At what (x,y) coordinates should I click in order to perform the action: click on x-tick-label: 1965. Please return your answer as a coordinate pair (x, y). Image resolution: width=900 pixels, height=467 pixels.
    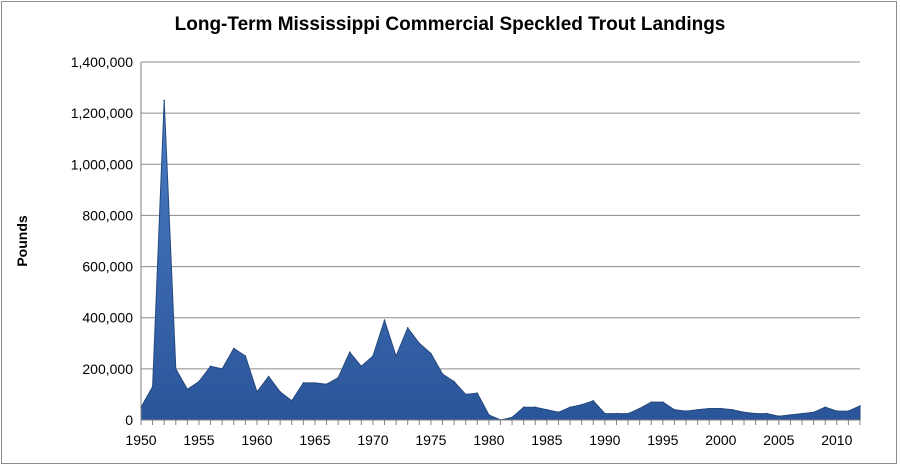
    Looking at the image, I should click on (314, 440).